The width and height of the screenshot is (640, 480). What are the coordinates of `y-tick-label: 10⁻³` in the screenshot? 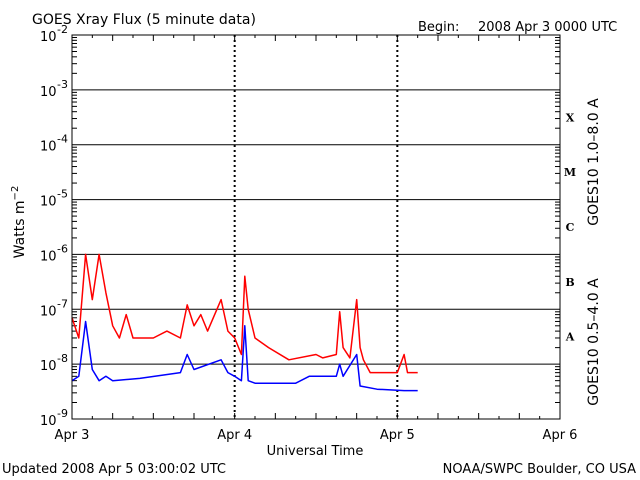 It's located at (54, 89).